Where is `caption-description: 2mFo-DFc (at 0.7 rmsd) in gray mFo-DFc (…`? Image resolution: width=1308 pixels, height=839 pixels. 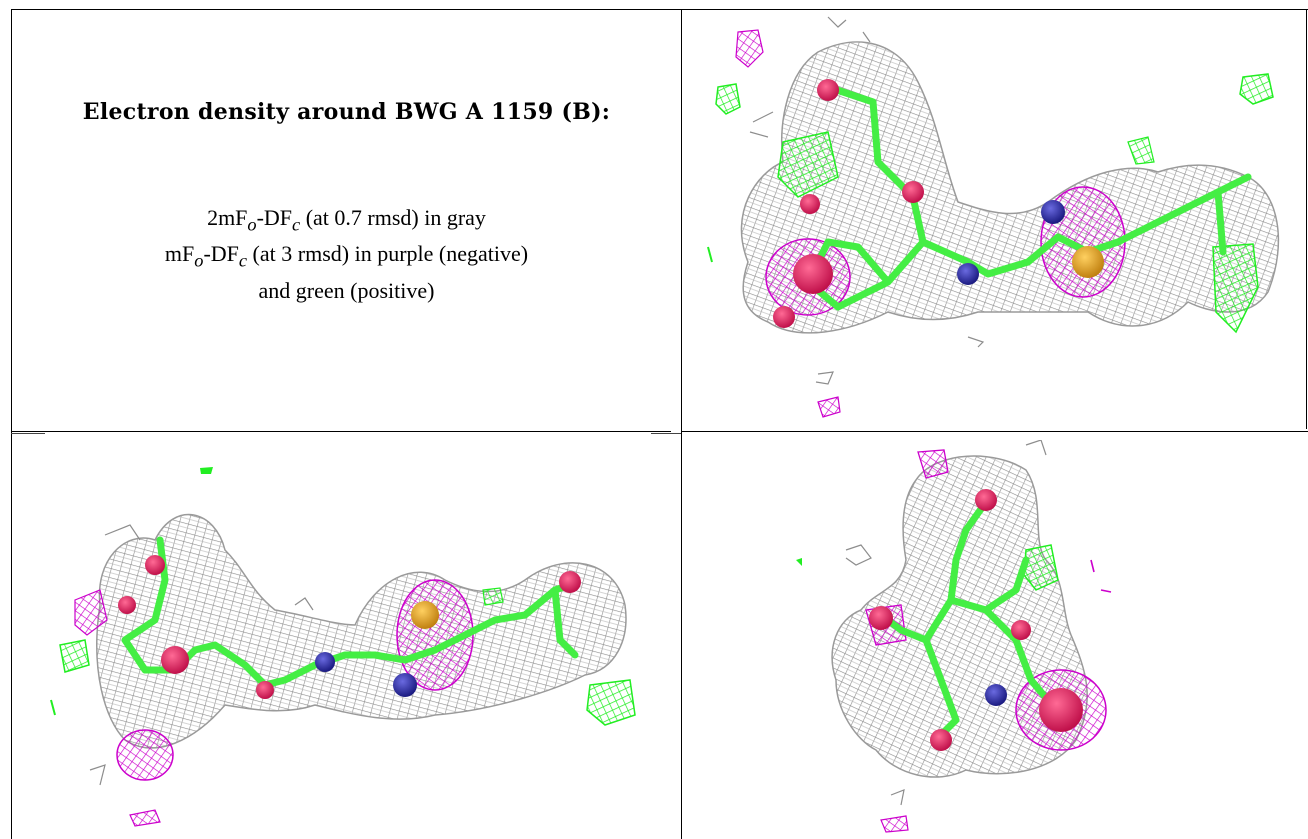 caption-description: 2mFo-DFc (at 0.7 rmsd) in gray mFo-DFc (… is located at coordinates (346, 254).